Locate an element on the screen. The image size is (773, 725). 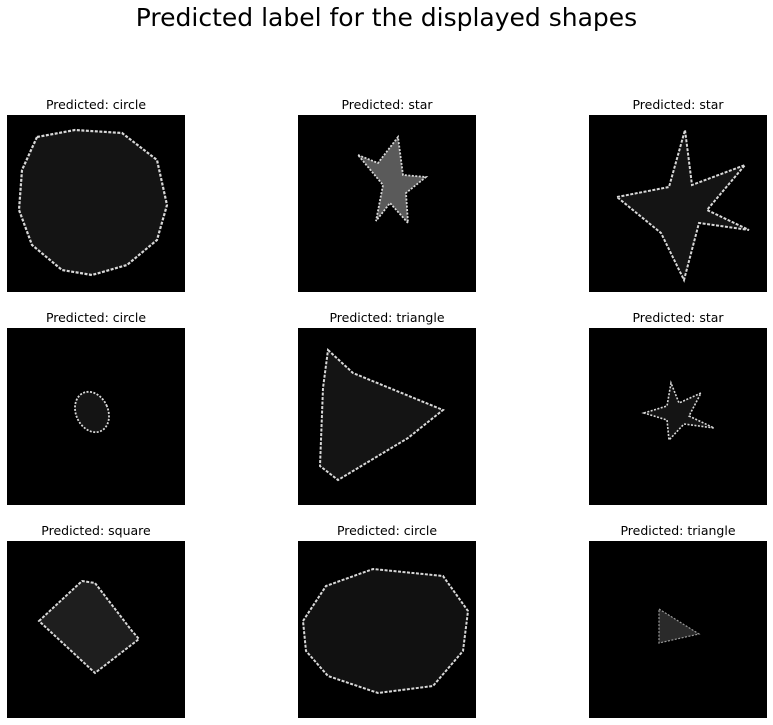
panel-6: Predicted: star is located at coordinates (678, 407).